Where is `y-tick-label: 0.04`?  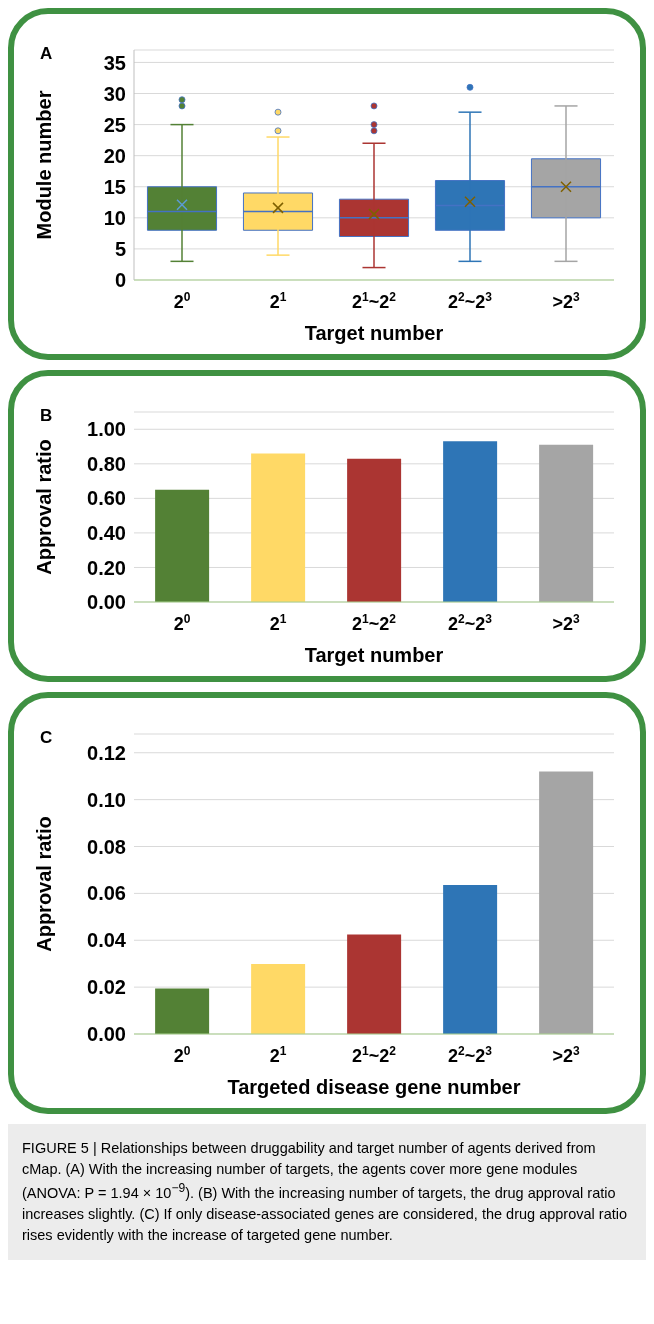 y-tick-label: 0.04 is located at coordinates (107, 940).